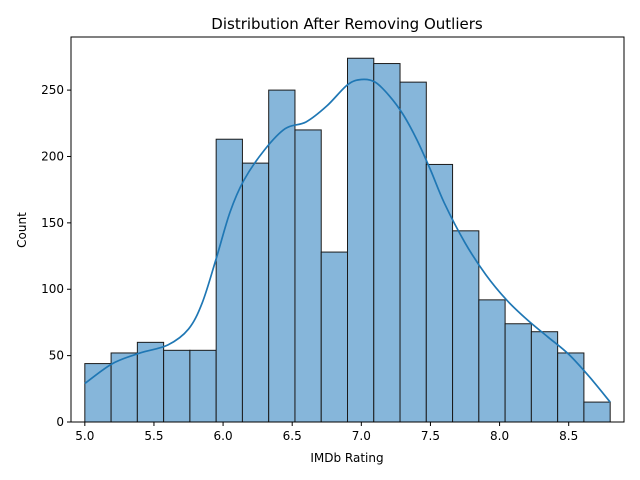 The width and height of the screenshot is (640, 480). Describe the element at coordinates (60, 422) in the screenshot. I see `y-tick-label: 0` at that location.